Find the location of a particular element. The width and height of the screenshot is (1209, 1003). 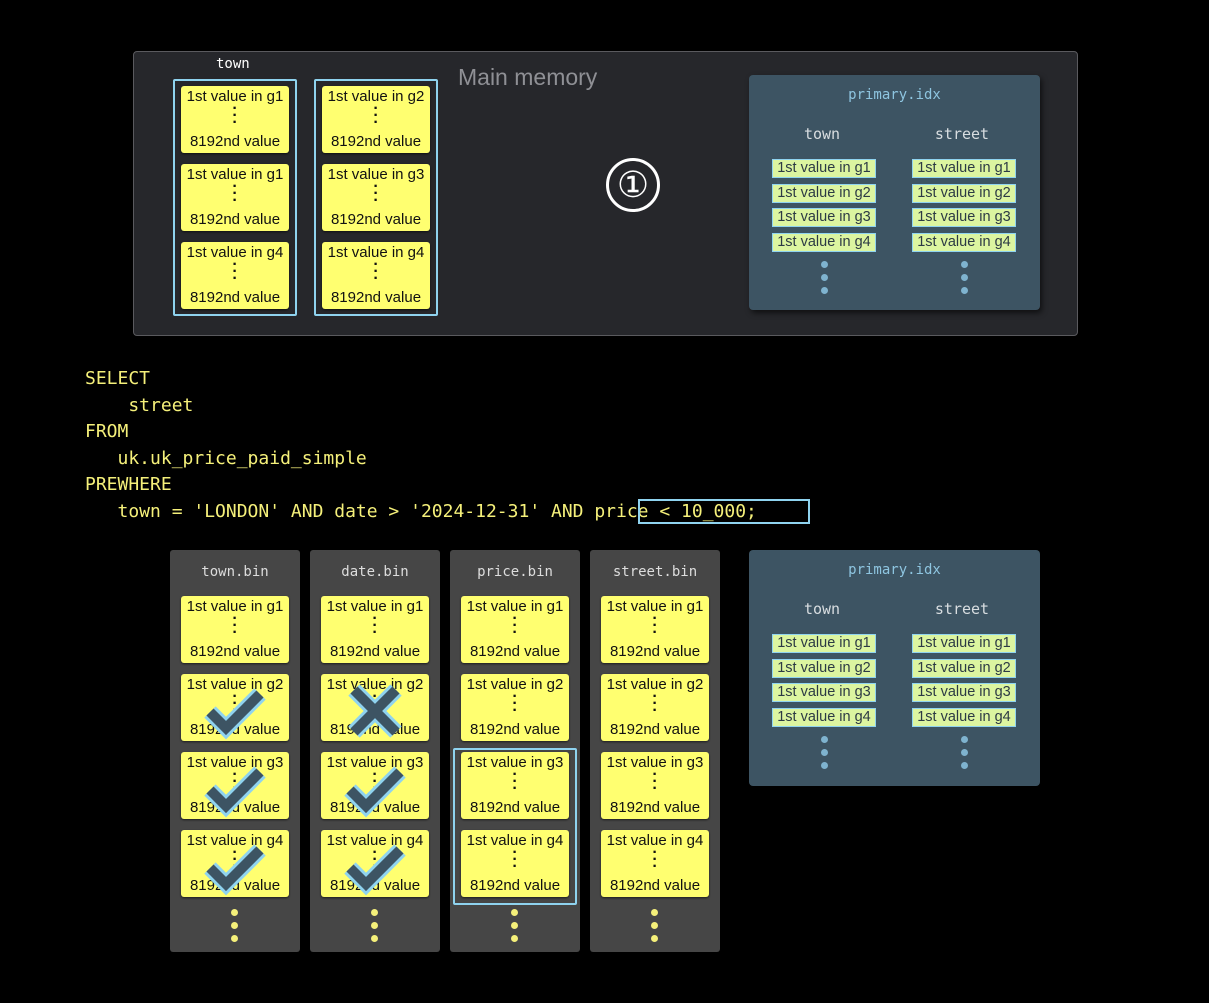

column-file-name: price.bin is located at coordinates (515, 572).